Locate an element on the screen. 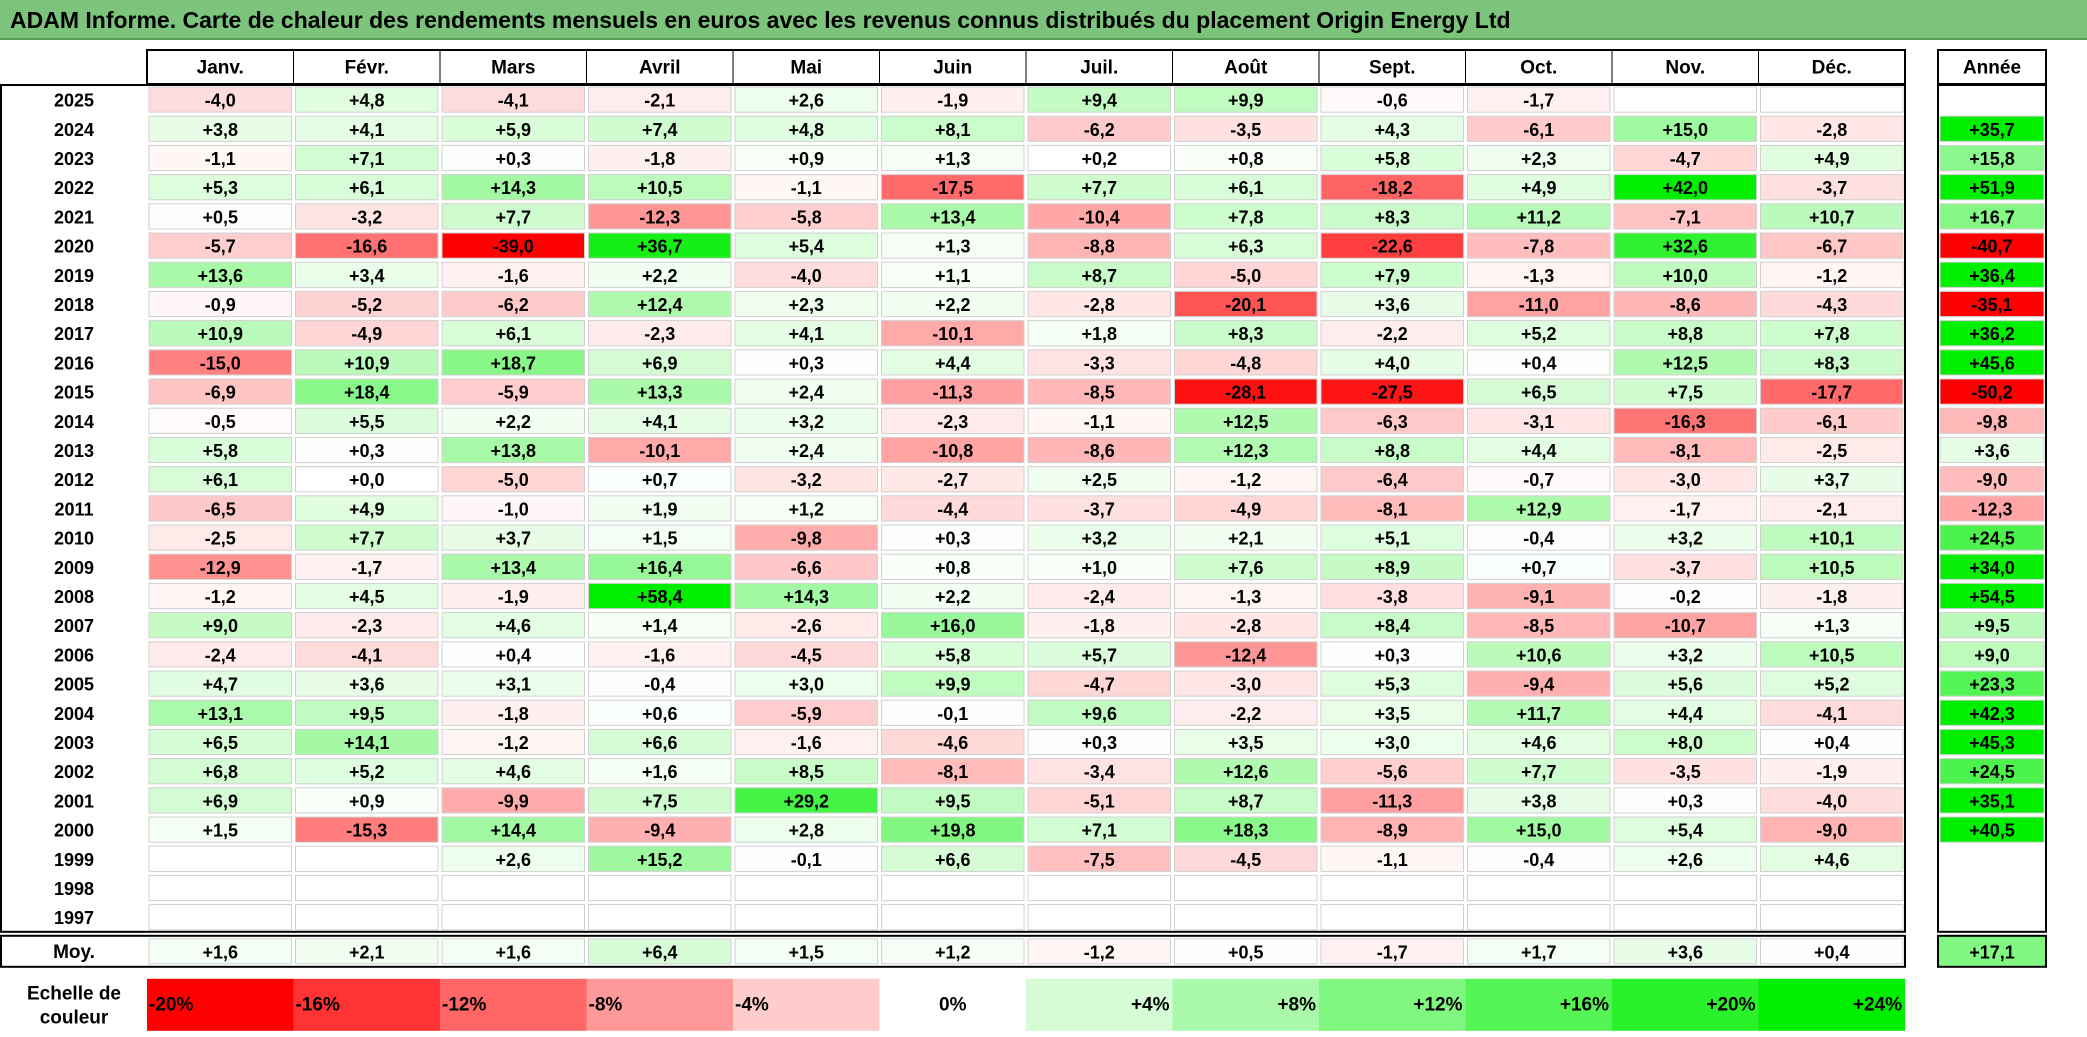 This screenshot has width=2087, height=1037. cell-value: -2,2 is located at coordinates (1392, 334).